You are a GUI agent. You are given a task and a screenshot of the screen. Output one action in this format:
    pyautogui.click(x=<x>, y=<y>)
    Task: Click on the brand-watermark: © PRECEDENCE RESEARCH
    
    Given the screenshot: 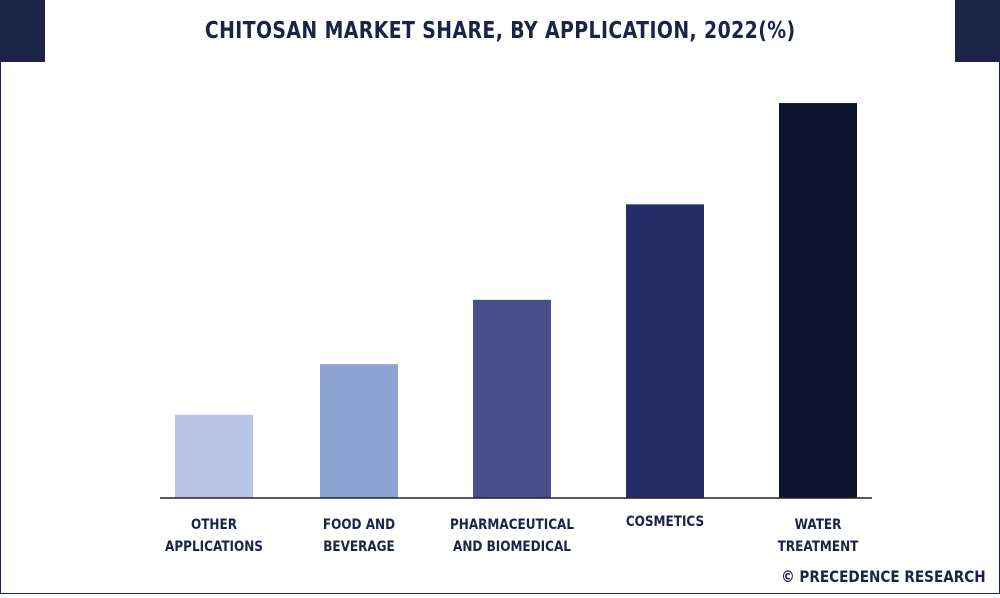 What is the action you would take?
    pyautogui.click(x=883, y=576)
    